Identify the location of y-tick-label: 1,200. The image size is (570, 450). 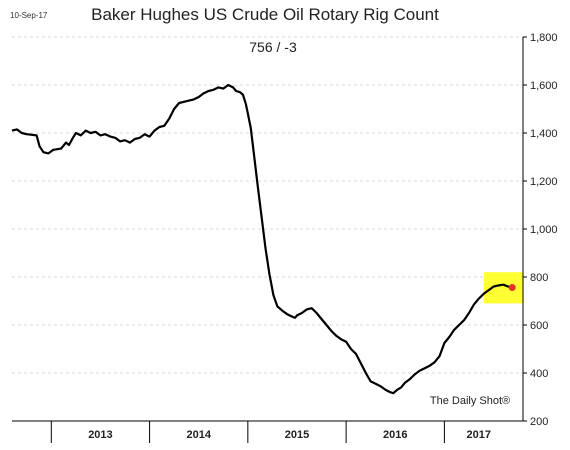
(544, 182).